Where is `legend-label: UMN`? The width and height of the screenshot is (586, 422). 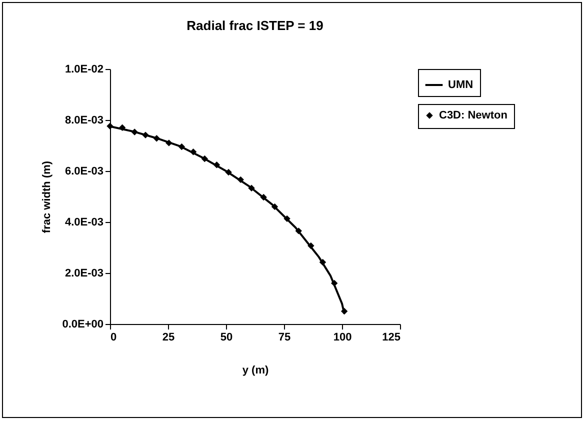
legend-label: UMN is located at coordinates (461, 85).